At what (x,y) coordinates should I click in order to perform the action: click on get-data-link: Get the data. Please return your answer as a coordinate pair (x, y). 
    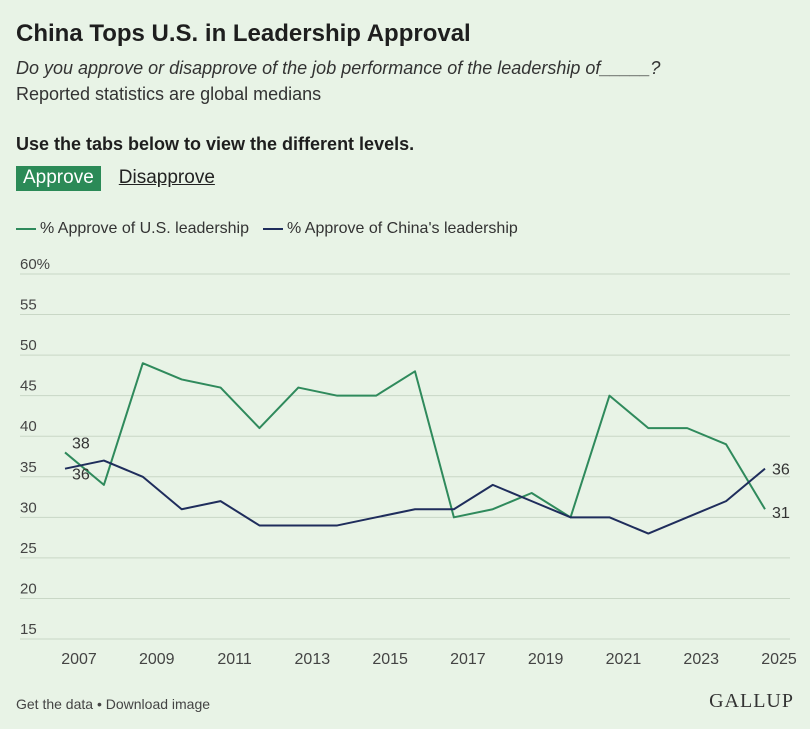
    Looking at the image, I should click on (55, 704).